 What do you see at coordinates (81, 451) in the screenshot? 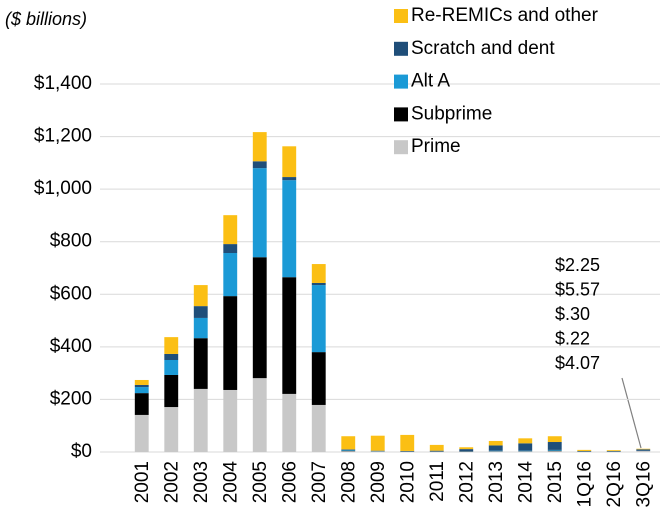
I see `y-tick-label: $0` at bounding box center [81, 451].